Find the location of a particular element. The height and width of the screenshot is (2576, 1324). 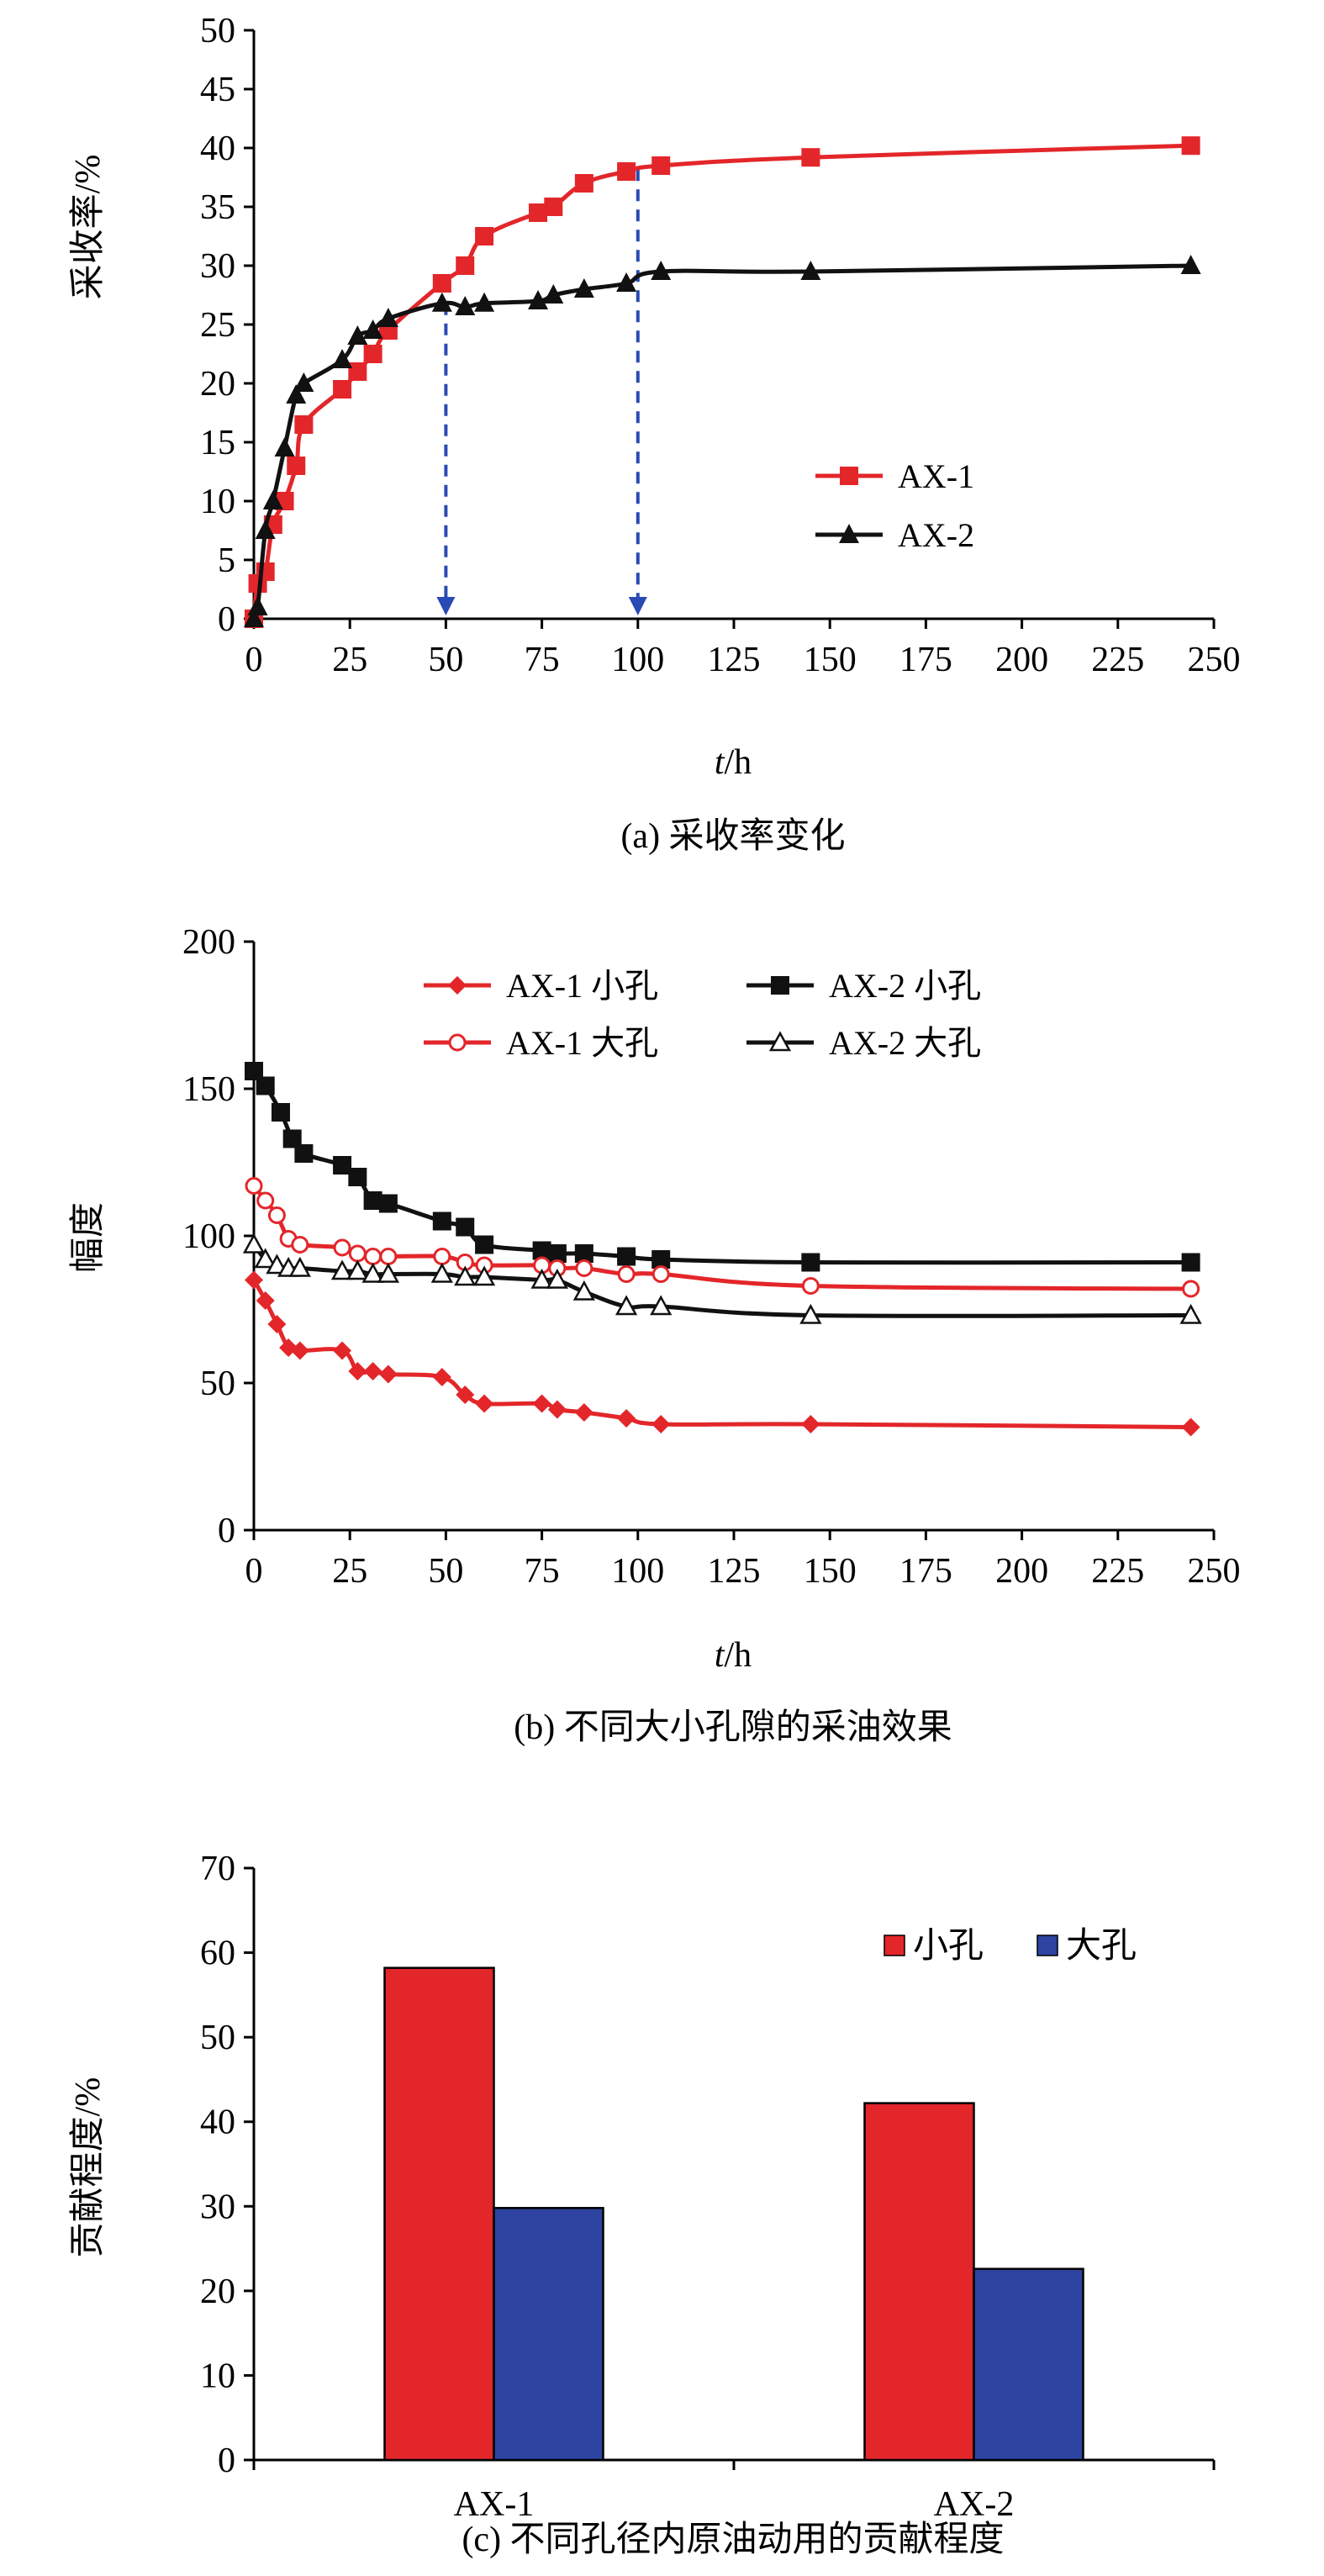

chart-c-ytick-label: 70 is located at coordinates (218, 1869).